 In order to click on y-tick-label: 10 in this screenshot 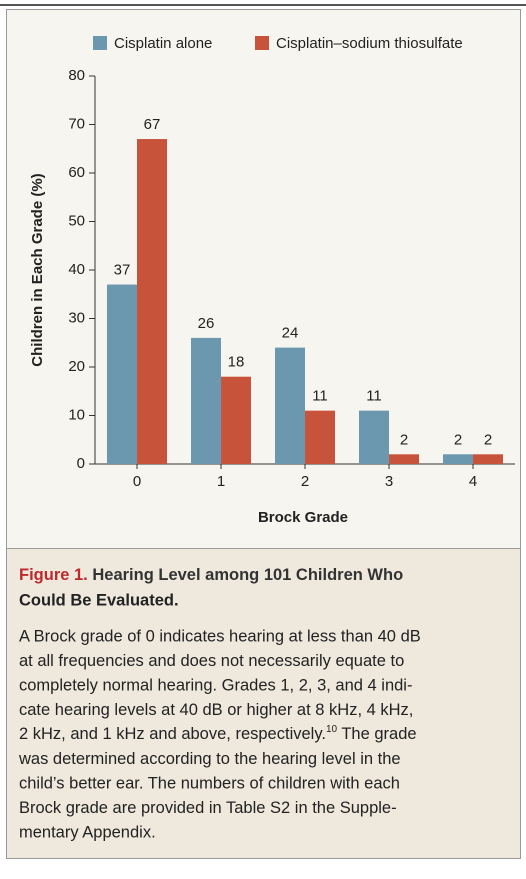, I will do `click(76, 414)`.